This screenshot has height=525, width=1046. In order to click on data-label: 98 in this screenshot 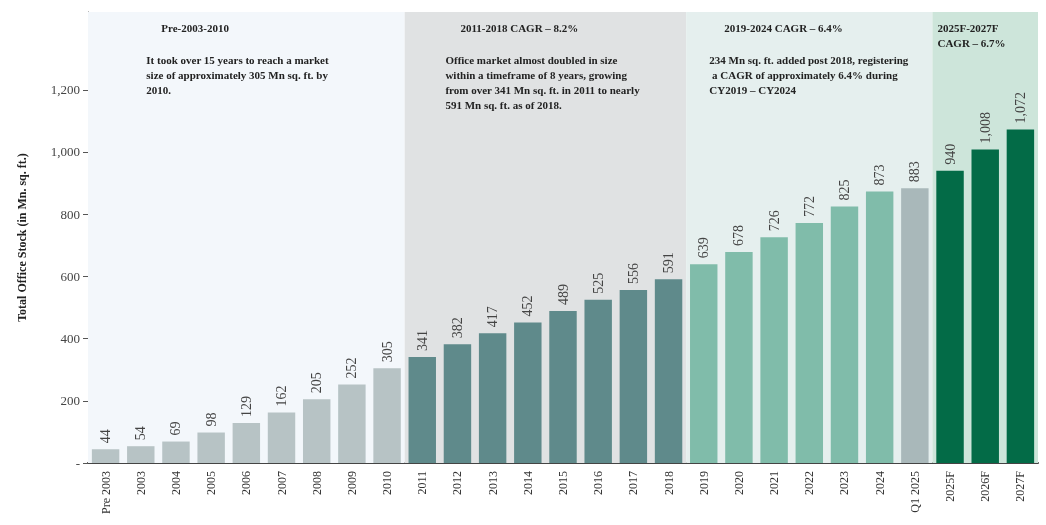, I will do `click(211, 419)`.